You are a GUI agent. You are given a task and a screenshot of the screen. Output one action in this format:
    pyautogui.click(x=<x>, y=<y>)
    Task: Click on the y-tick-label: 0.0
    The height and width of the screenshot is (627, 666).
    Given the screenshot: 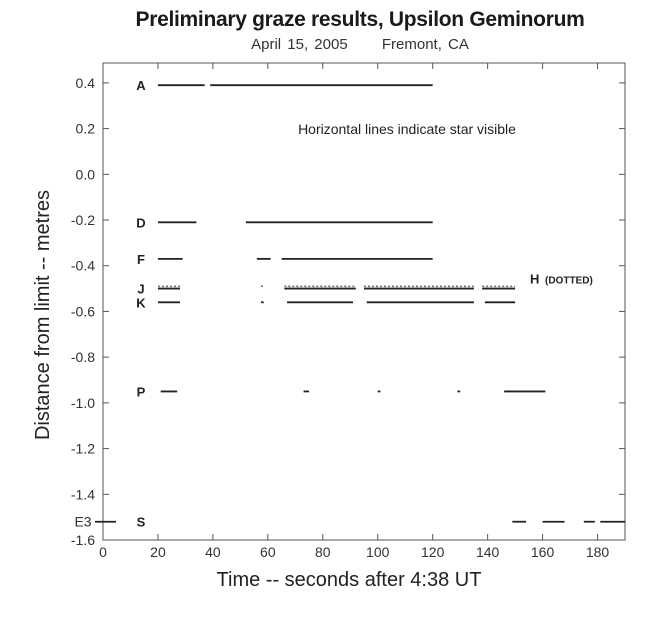 What is the action you would take?
    pyautogui.click(x=86, y=174)
    